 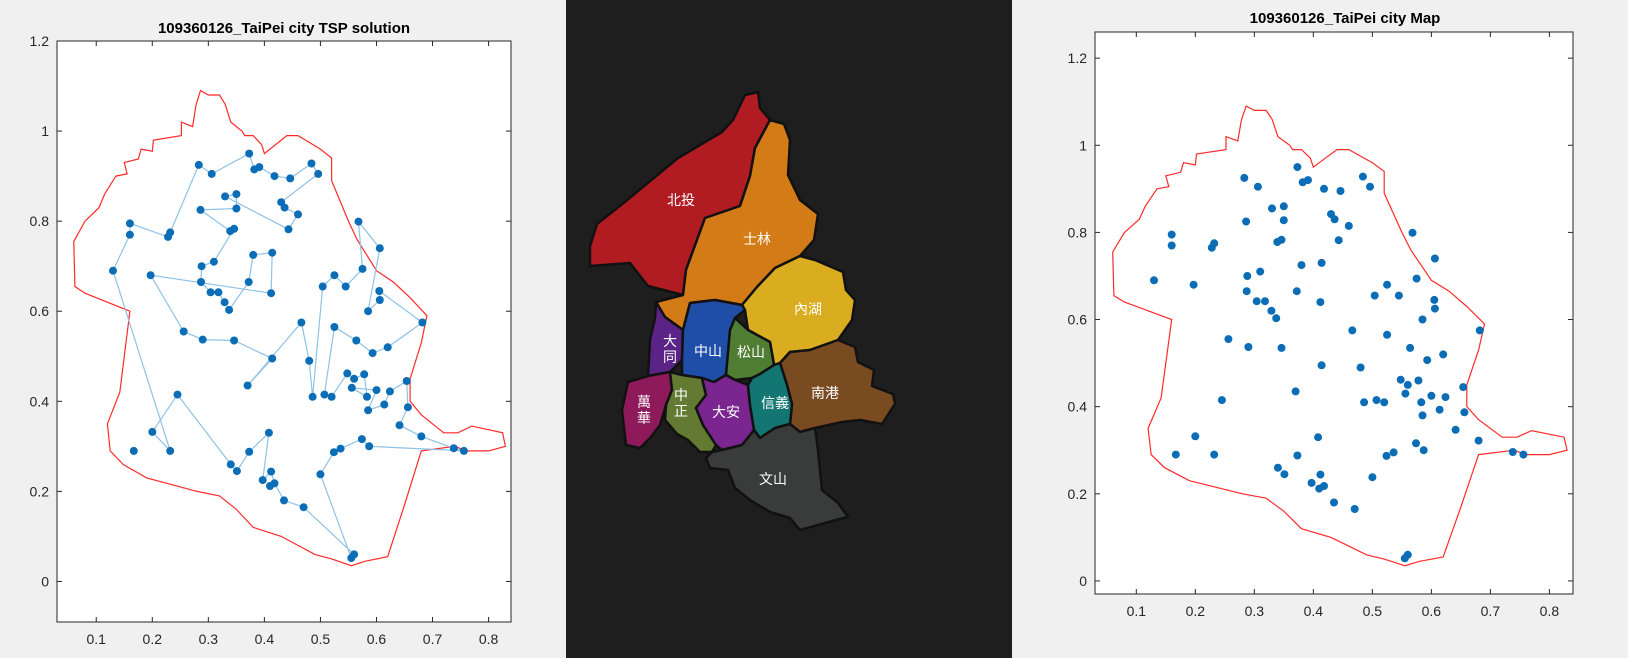 What do you see at coordinates (751, 353) in the screenshot?
I see `district-label-songshan: 松山` at bounding box center [751, 353].